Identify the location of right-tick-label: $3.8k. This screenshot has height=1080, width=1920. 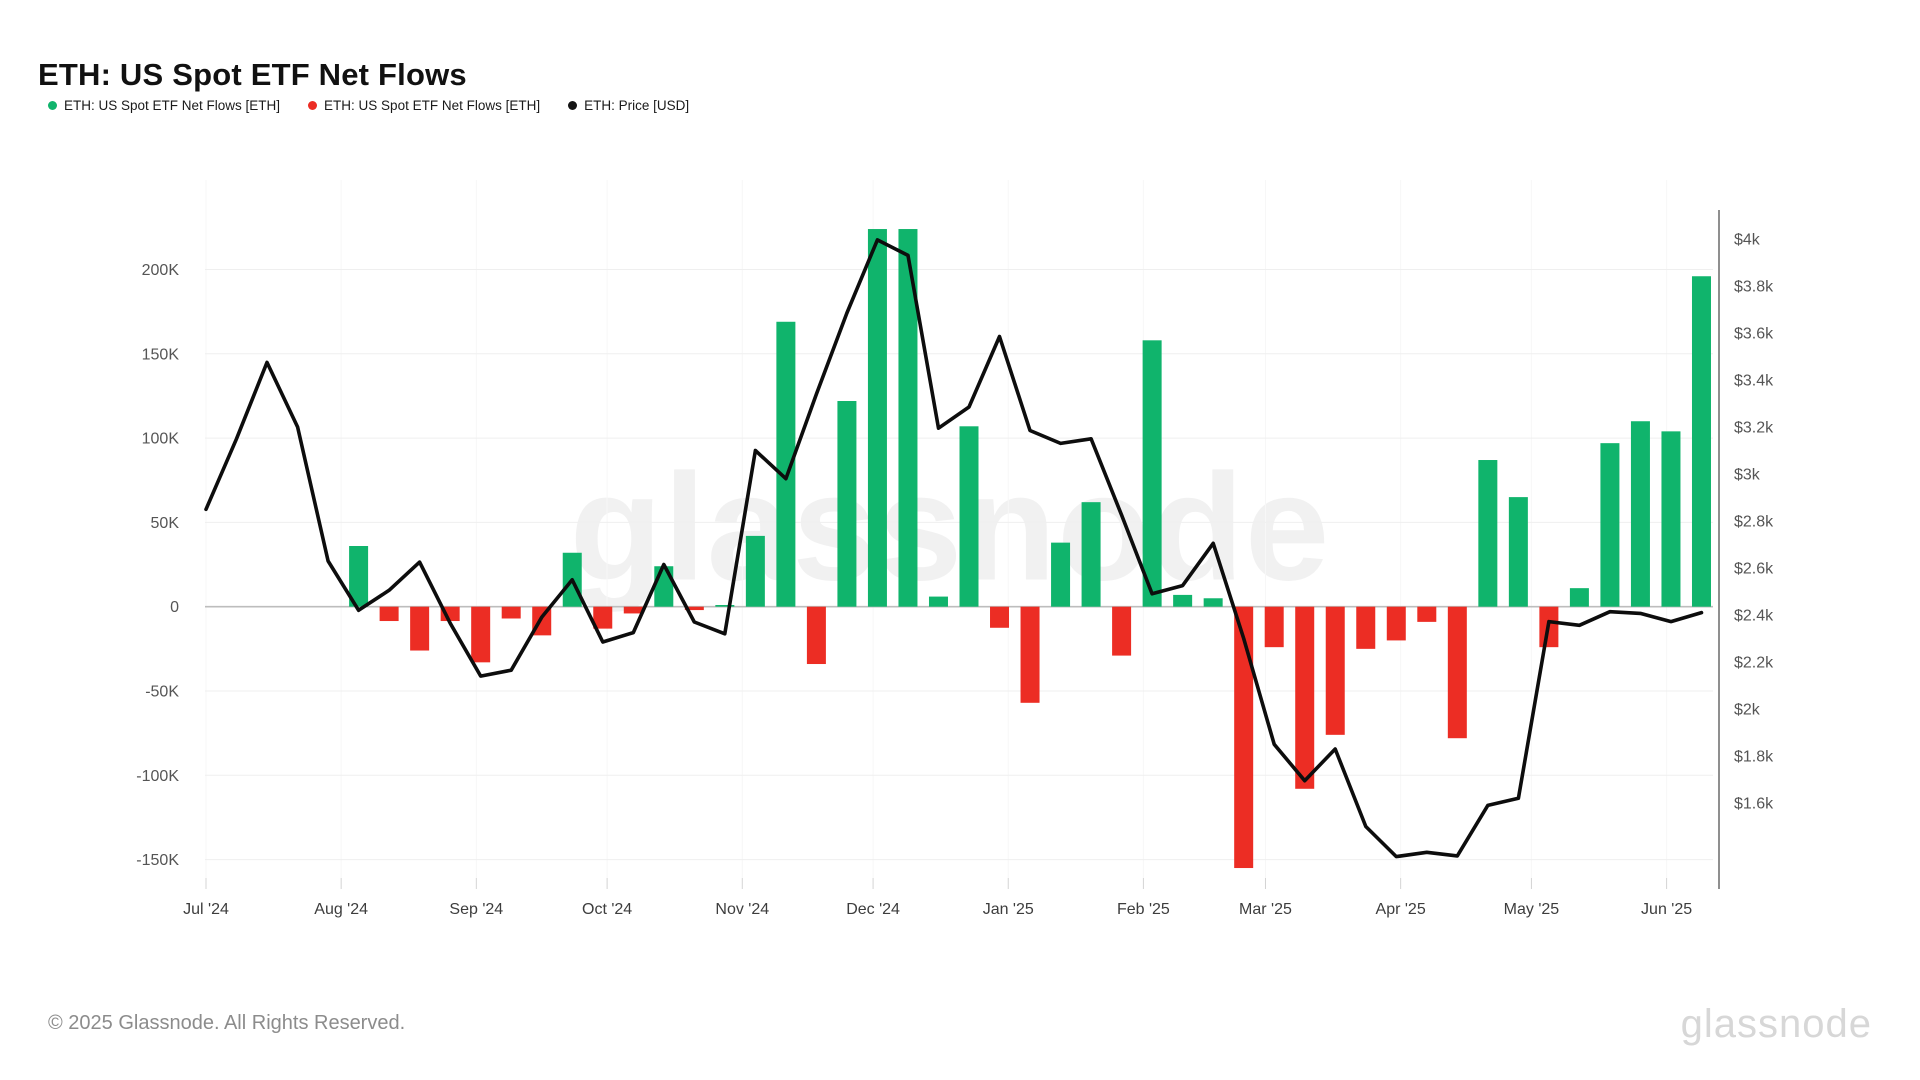
(1754, 287).